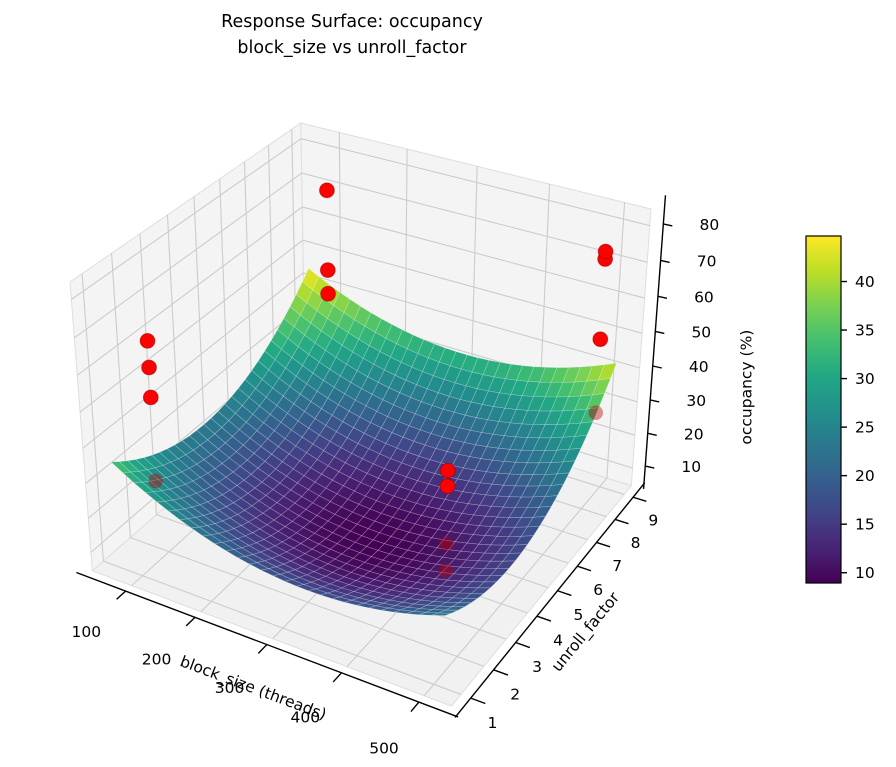 This screenshot has width=896, height=767. What do you see at coordinates (157, 659) in the screenshot?
I see `x-tick-label: 200` at bounding box center [157, 659].